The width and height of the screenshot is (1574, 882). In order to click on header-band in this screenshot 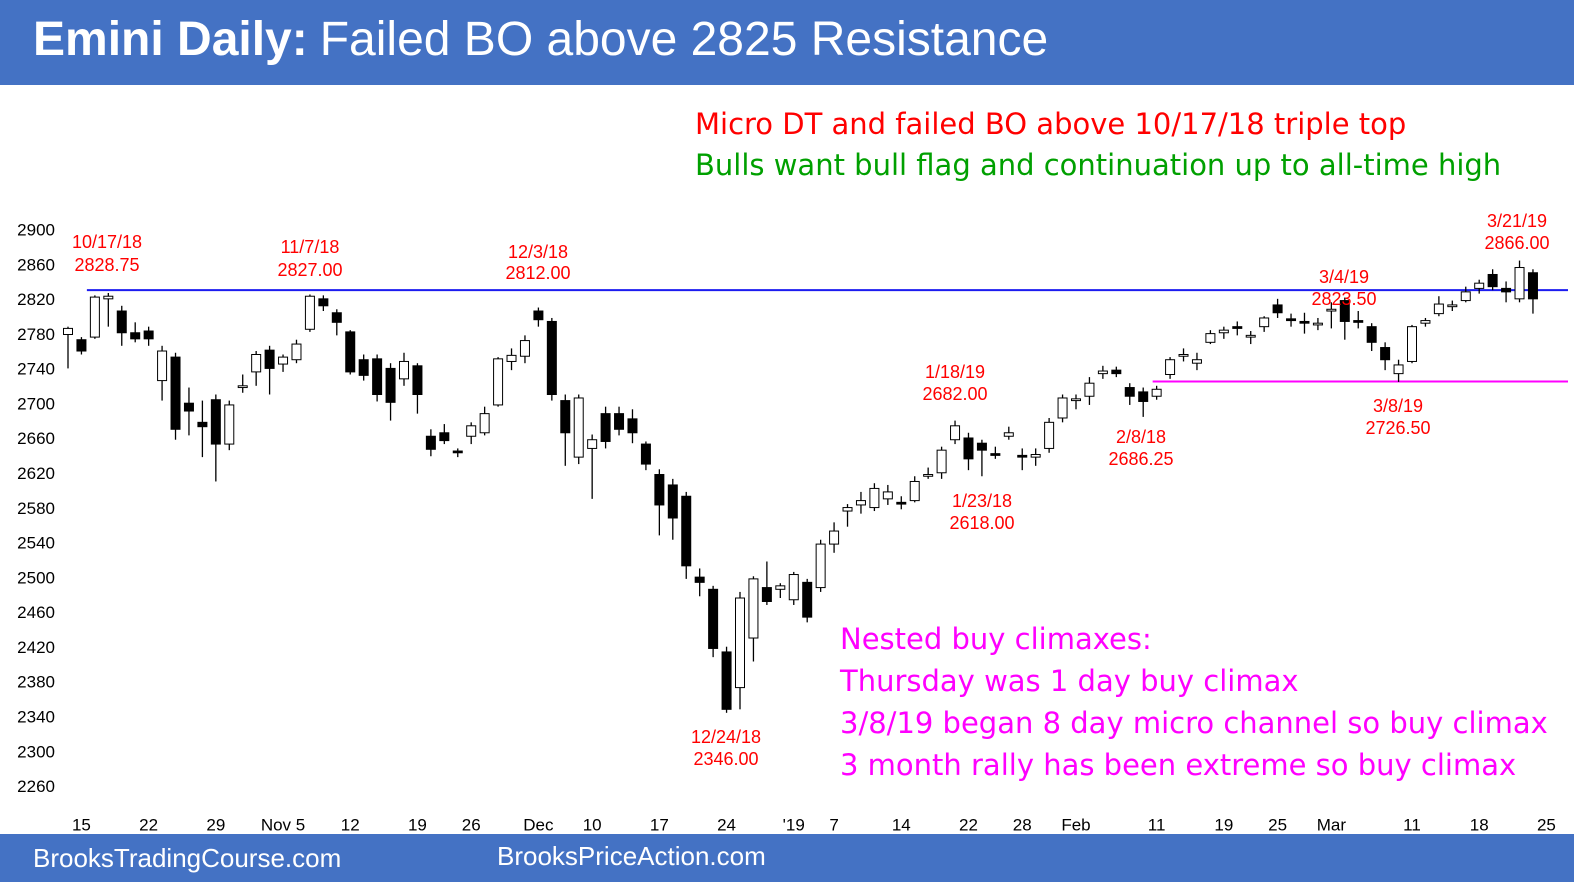, I will do `click(787, 42)`.